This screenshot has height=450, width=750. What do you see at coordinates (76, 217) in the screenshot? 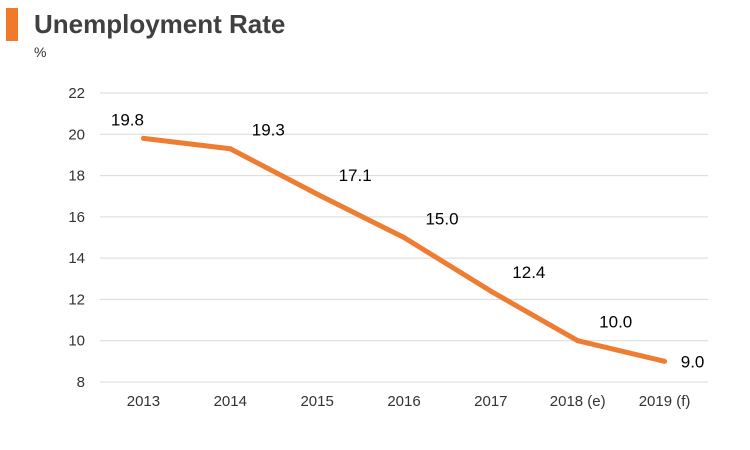
I see `y-tick-label: 16` at bounding box center [76, 217].